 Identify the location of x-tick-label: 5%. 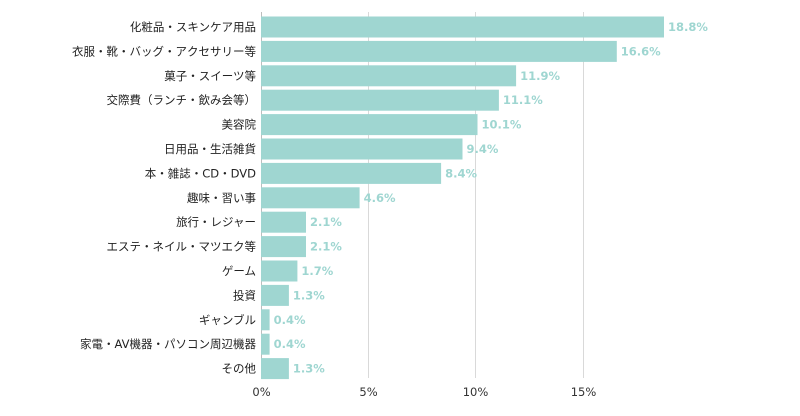
(368, 392).